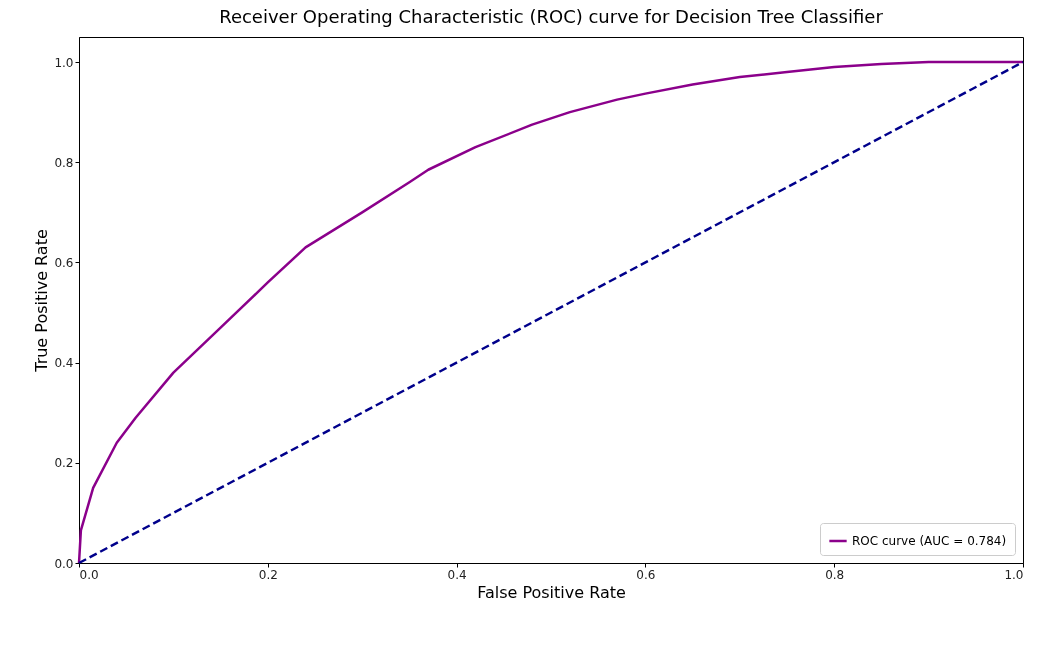  I want to click on x-tick-label: 0.2, so click(268, 574).